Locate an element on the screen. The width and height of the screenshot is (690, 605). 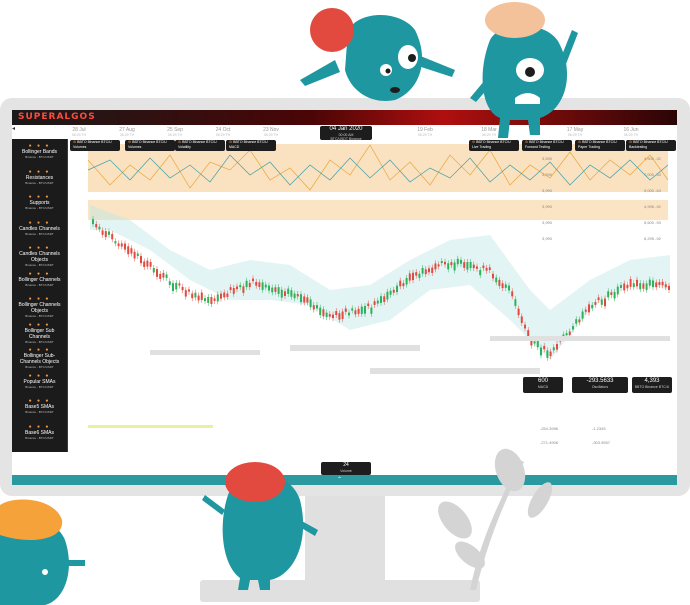
timeline-date: 25 Sep 06:29 TH is located at coordinates (175, 132).